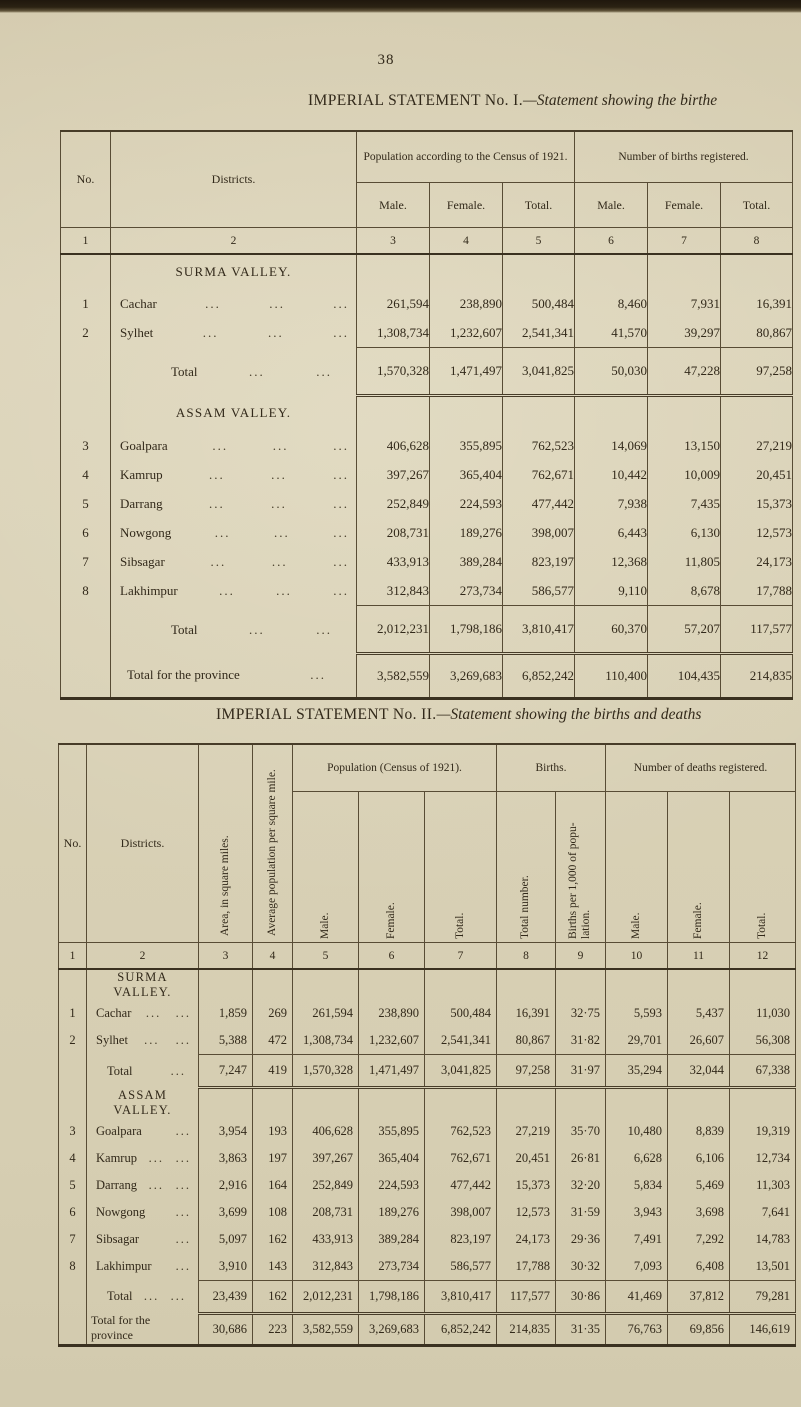 Image resolution: width=801 pixels, height=1407 pixels. I want to click on col-header-deaths-male: Male., so click(636, 867).